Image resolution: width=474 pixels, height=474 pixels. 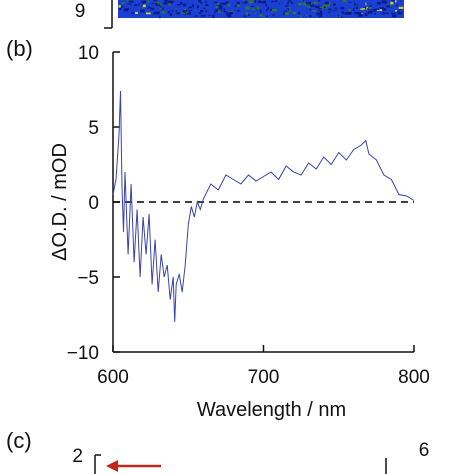 I want to click on y-tick-label: −10, so click(x=83, y=353).